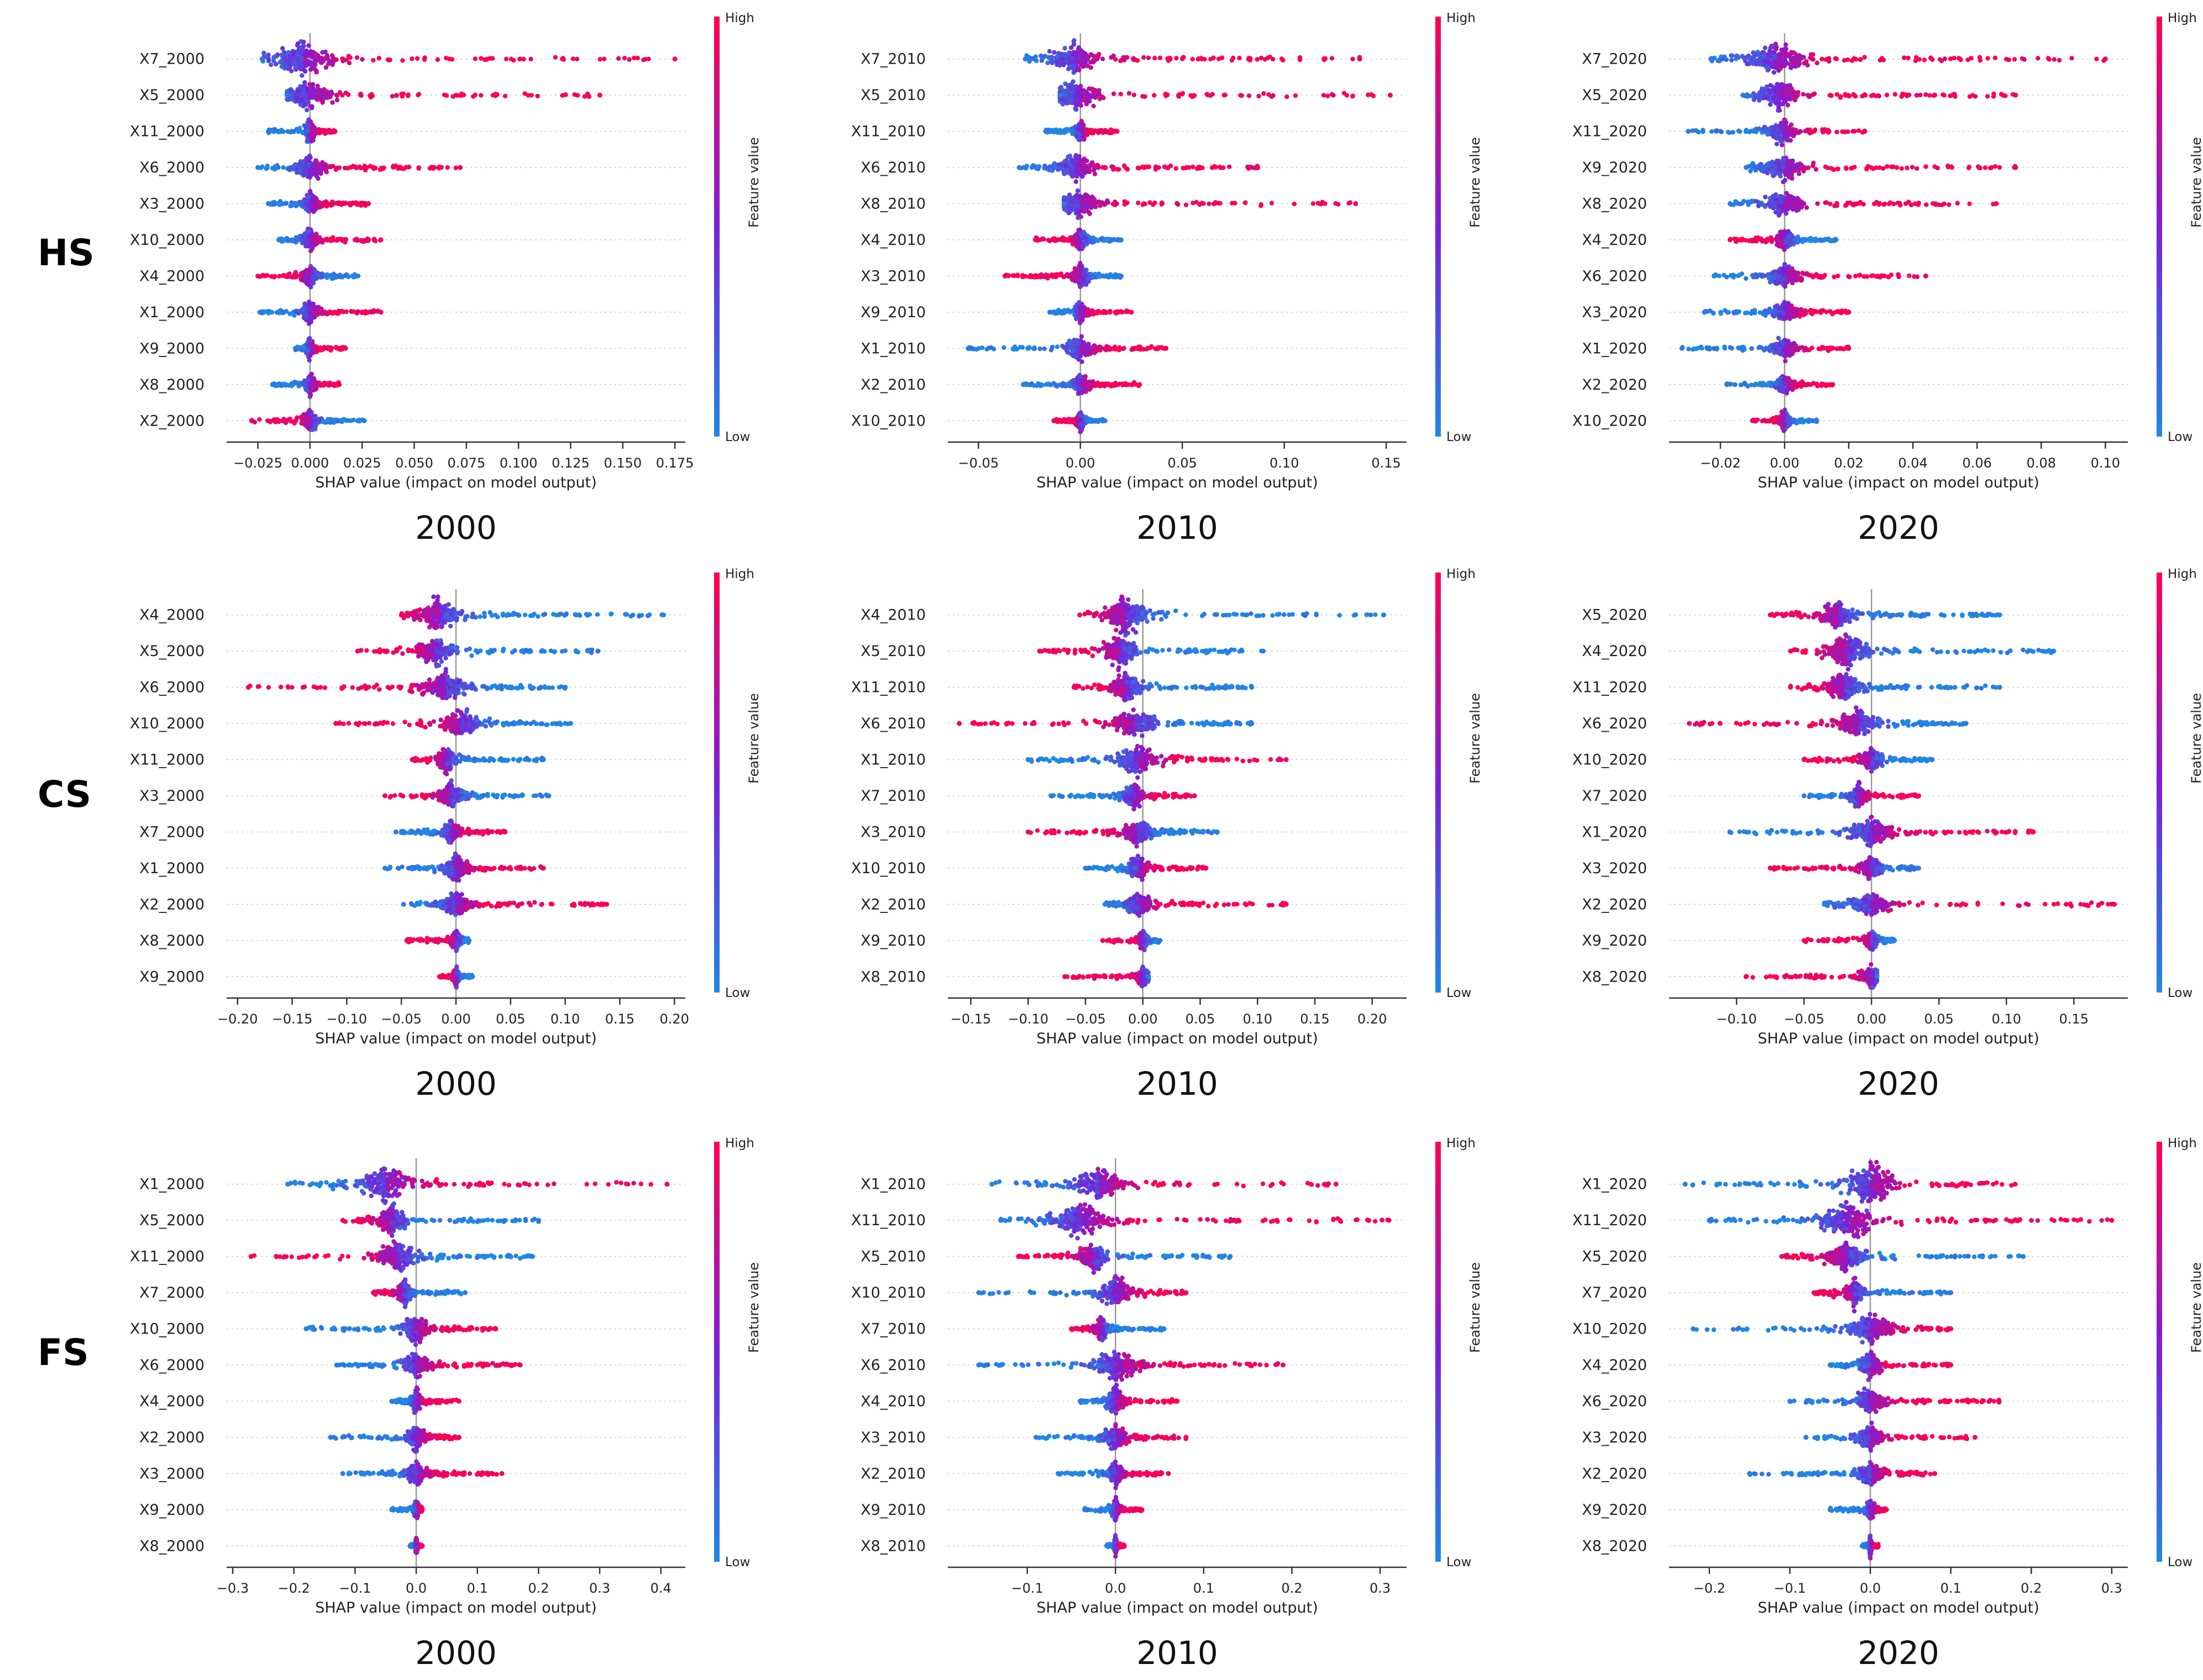 The width and height of the screenshot is (2203, 1680). I want to click on x-tick-label: 0.075, so click(467, 463).